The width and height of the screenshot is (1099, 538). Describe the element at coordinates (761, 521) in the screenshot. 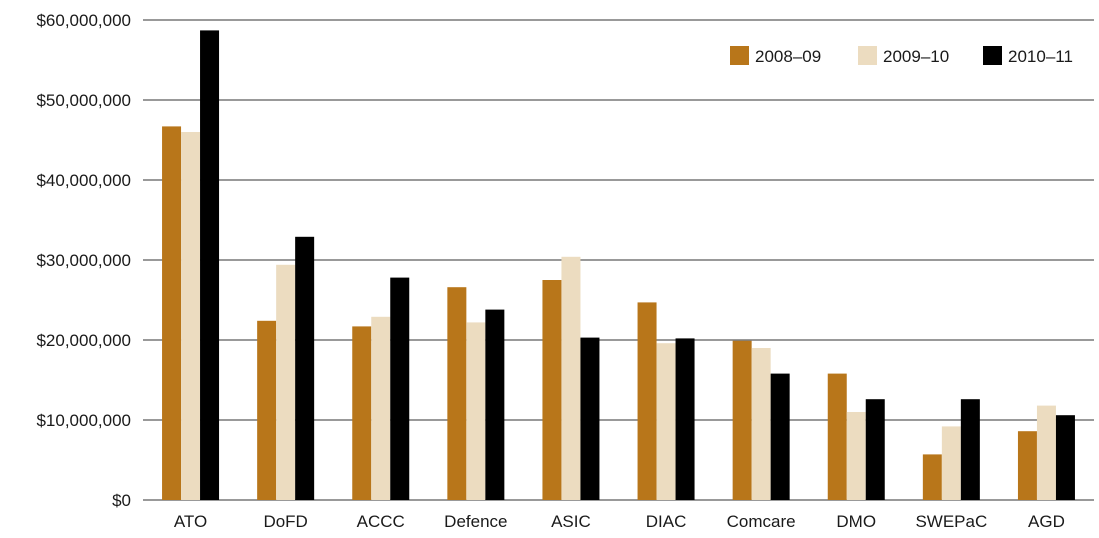

I see `x-tick-label: Comcare` at that location.